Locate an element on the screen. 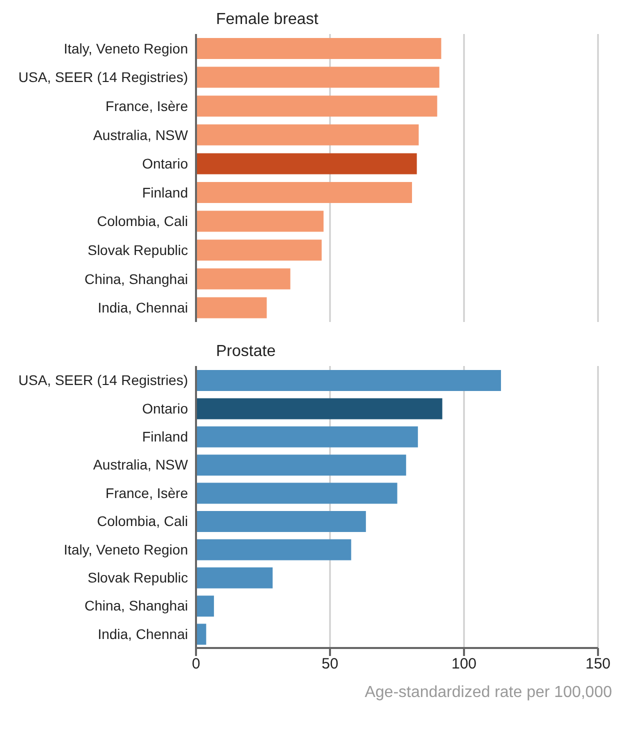  x-tick-label: 150 is located at coordinates (598, 664).